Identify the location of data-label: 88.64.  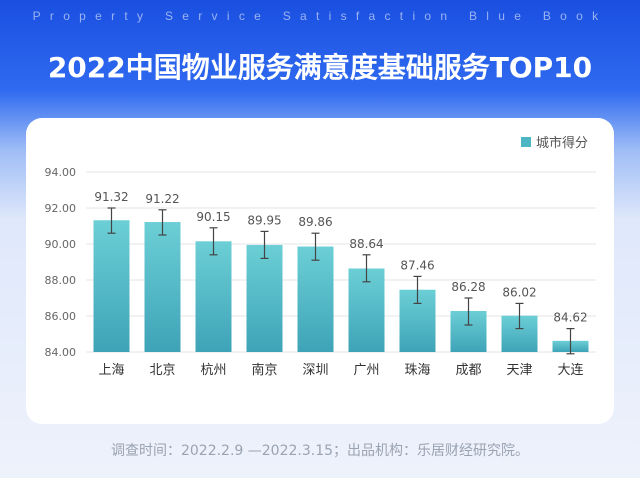
(366, 244).